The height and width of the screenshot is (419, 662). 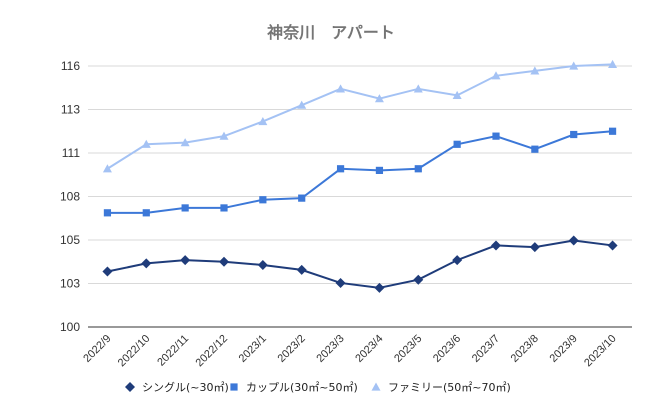 What do you see at coordinates (173, 351) in the screenshot?
I see `x-tick-label: 2022/11` at bounding box center [173, 351].